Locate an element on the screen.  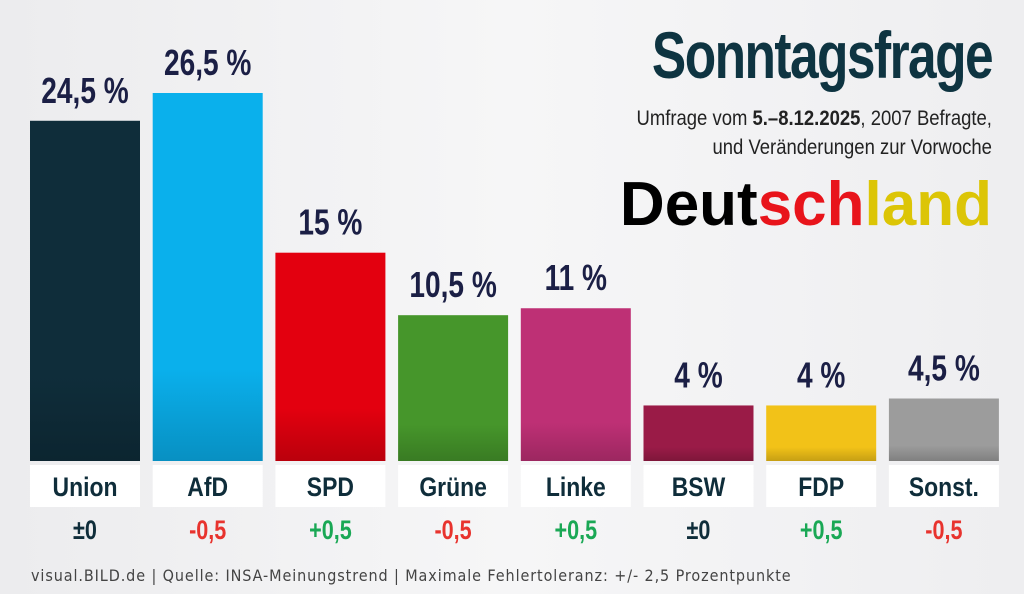
category-label: BSW is located at coordinates (699, 487).